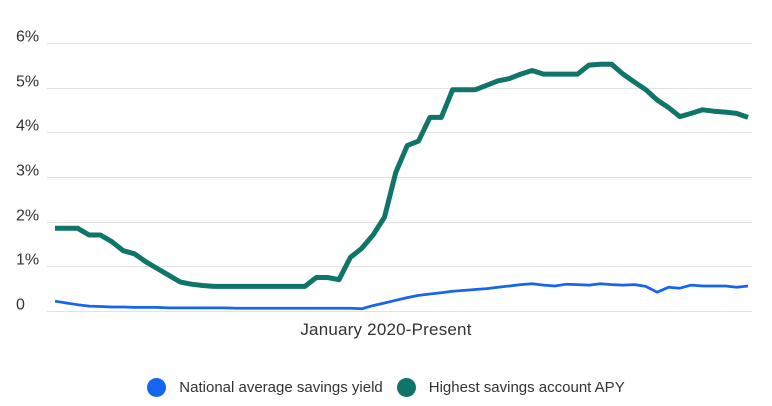 The width and height of the screenshot is (772, 406). What do you see at coordinates (27, 216) in the screenshot?
I see `y-axis-tick-label: 2%` at bounding box center [27, 216].